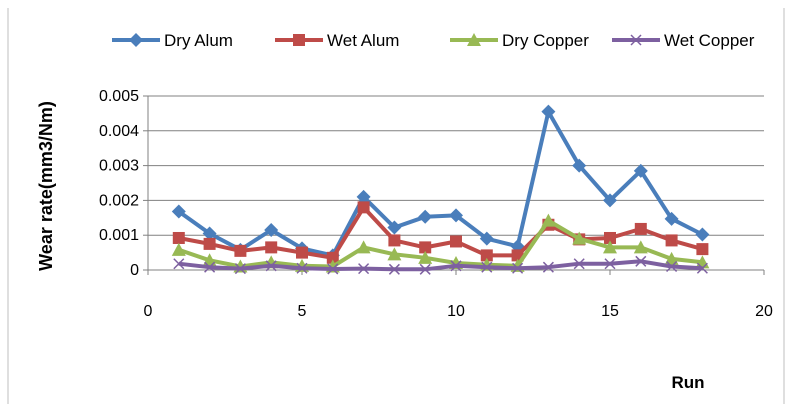 Image resolution: width=787 pixels, height=404 pixels. I want to click on legend-item: Dry Copper, so click(519, 40).